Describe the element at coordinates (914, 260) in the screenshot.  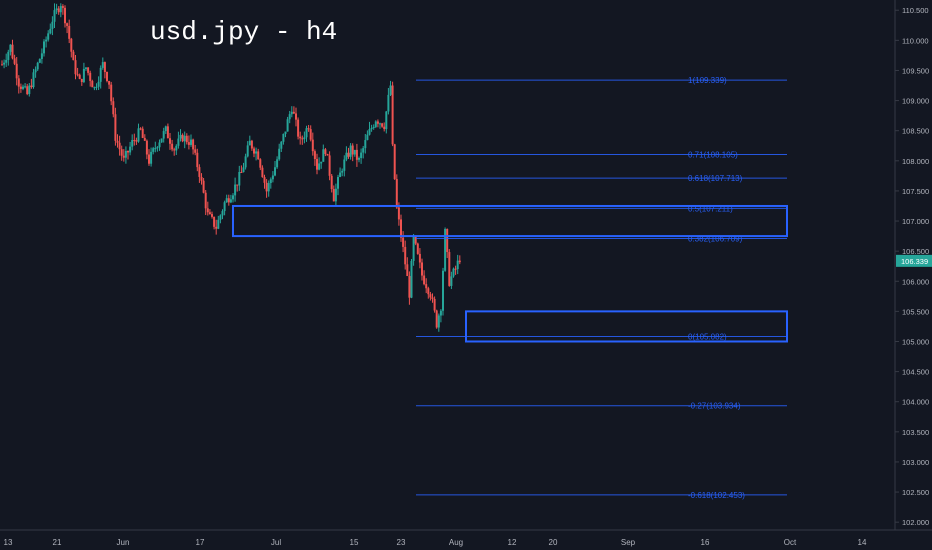
I see `last-price-badge-bg` at that location.